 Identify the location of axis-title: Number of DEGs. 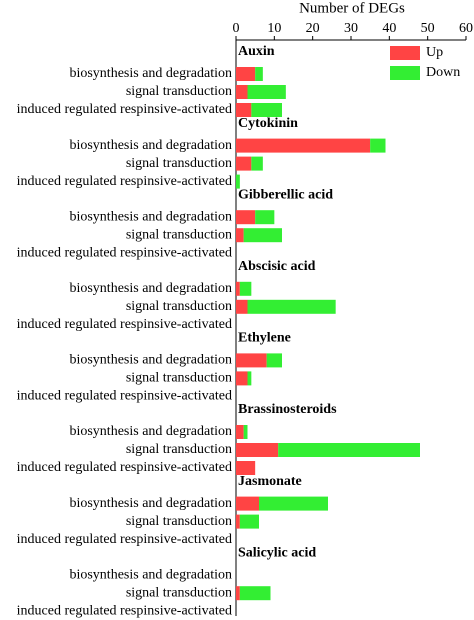
(352, 8).